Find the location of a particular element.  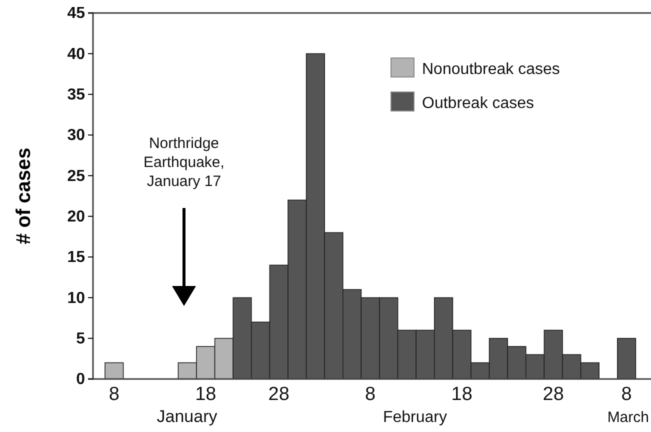

y-tick-label: 40 is located at coordinates (76, 54).